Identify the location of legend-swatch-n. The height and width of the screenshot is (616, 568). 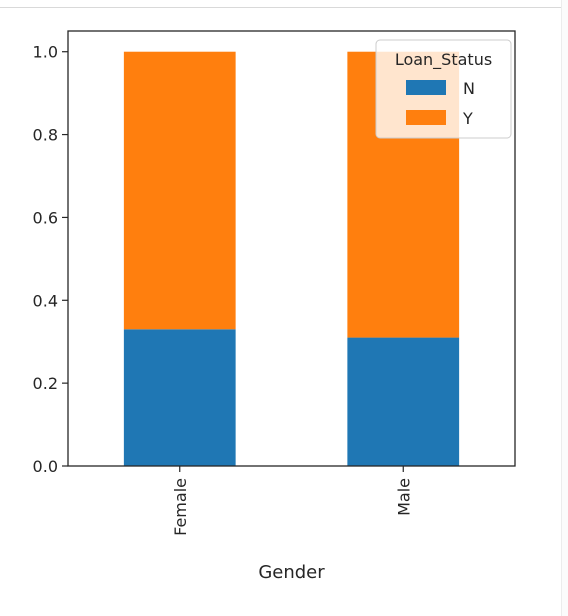
(426, 87).